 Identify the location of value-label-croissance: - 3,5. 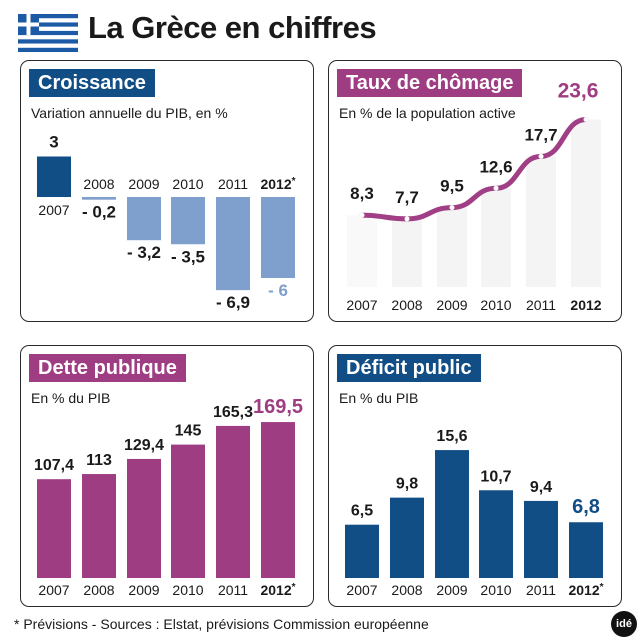
(188, 256).